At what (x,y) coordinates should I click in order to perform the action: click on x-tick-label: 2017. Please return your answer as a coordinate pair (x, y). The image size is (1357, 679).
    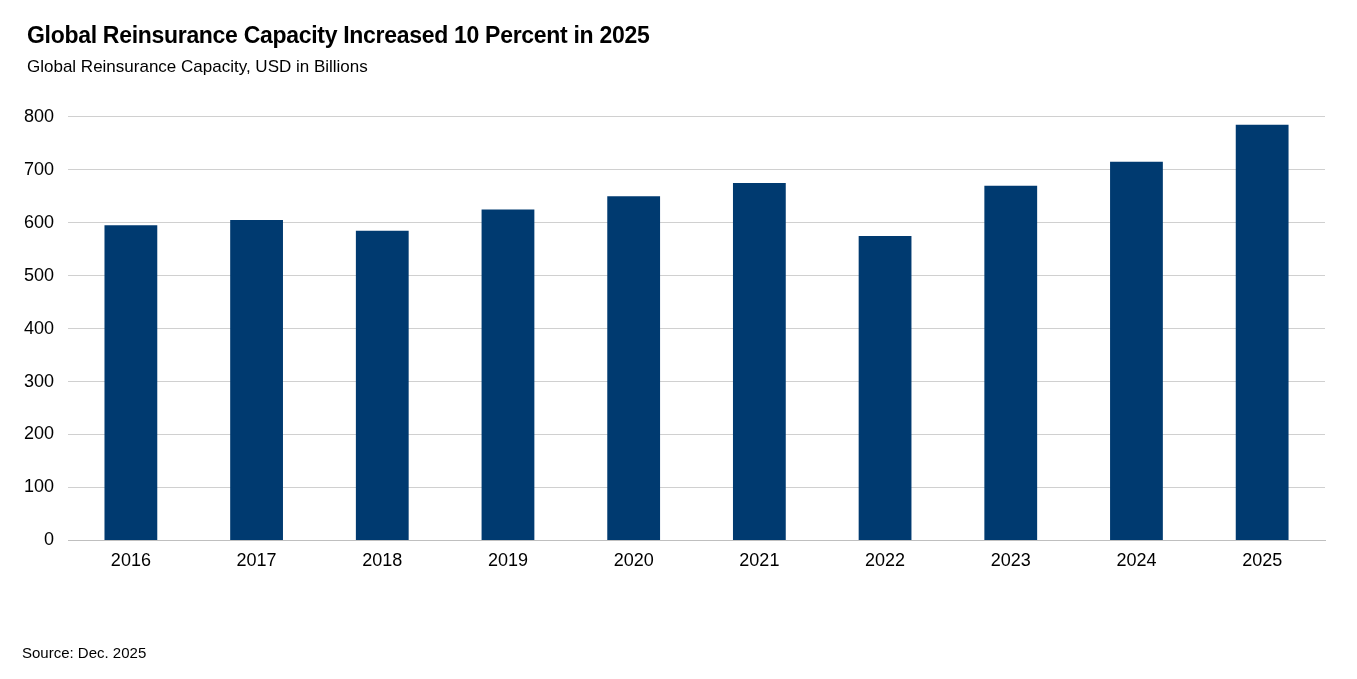
    Looking at the image, I should click on (256, 560).